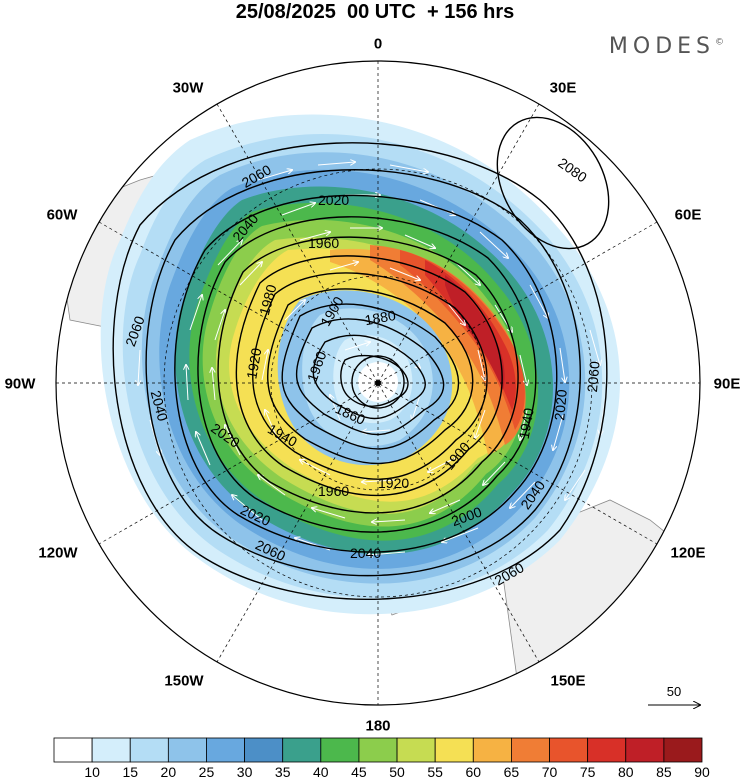 The image size is (750, 782). What do you see at coordinates (397, 772) in the screenshot?
I see `colorbar-tick-label: 50` at bounding box center [397, 772].